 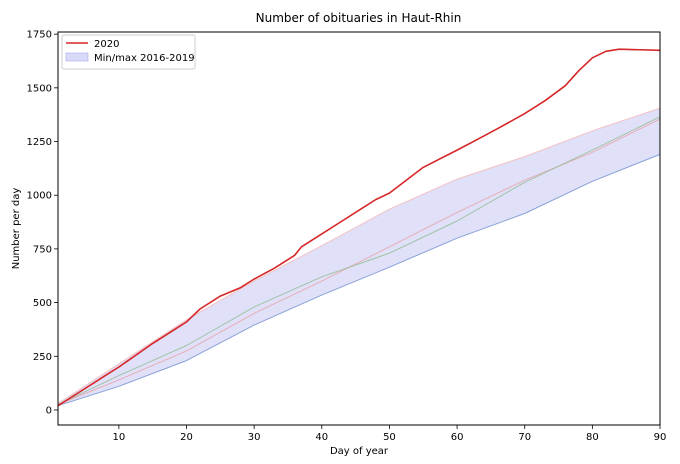 I want to click on legend-label-2020: 2020, so click(x=106, y=44).